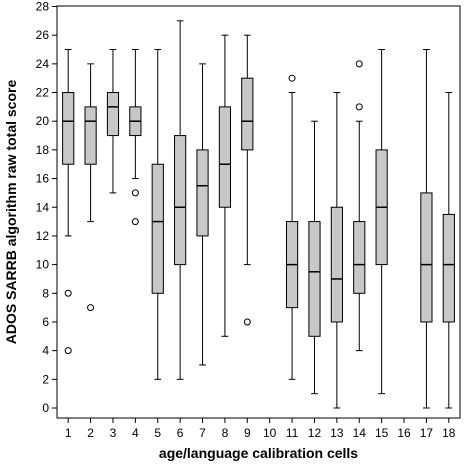 The image size is (466, 469). What do you see at coordinates (43, 265) in the screenshot?
I see `y-tick-label: 10` at bounding box center [43, 265].